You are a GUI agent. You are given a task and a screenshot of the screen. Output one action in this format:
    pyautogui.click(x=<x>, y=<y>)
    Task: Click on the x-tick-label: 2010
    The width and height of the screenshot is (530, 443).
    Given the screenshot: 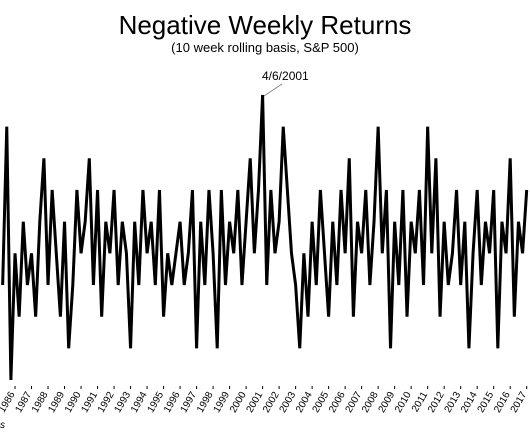 What is the action you would take?
    pyautogui.click(x=403, y=402)
    